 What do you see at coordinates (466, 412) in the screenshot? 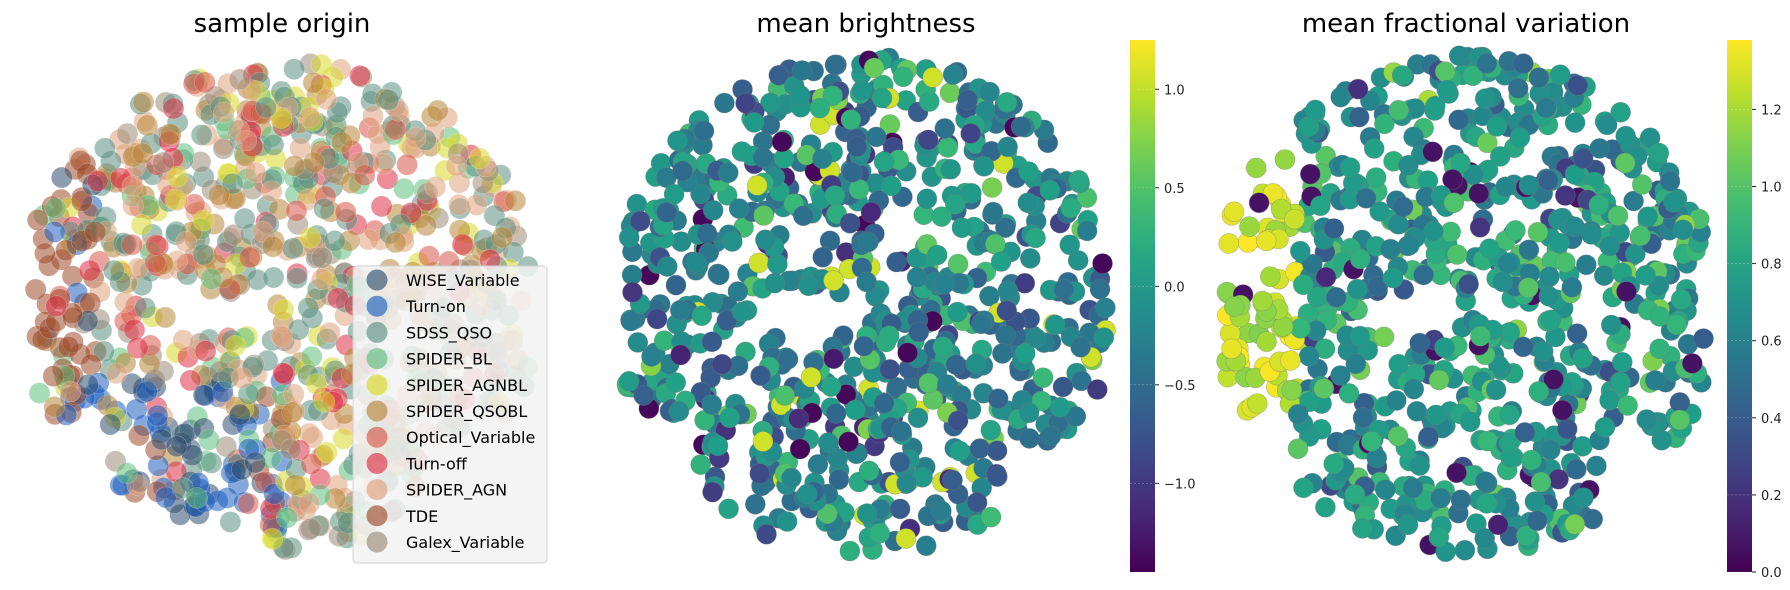
I see `legend-label: SPIDER_QSOBL` at bounding box center [466, 412].